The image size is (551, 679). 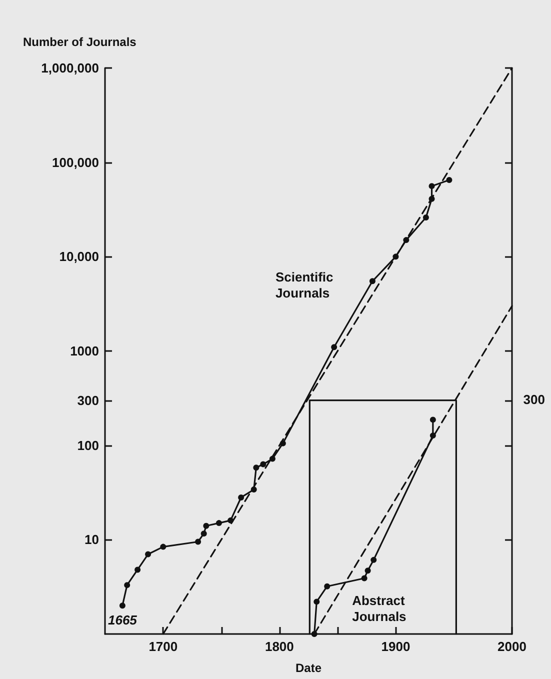 I want to click on x-axis-title: Date, so click(x=308, y=668).